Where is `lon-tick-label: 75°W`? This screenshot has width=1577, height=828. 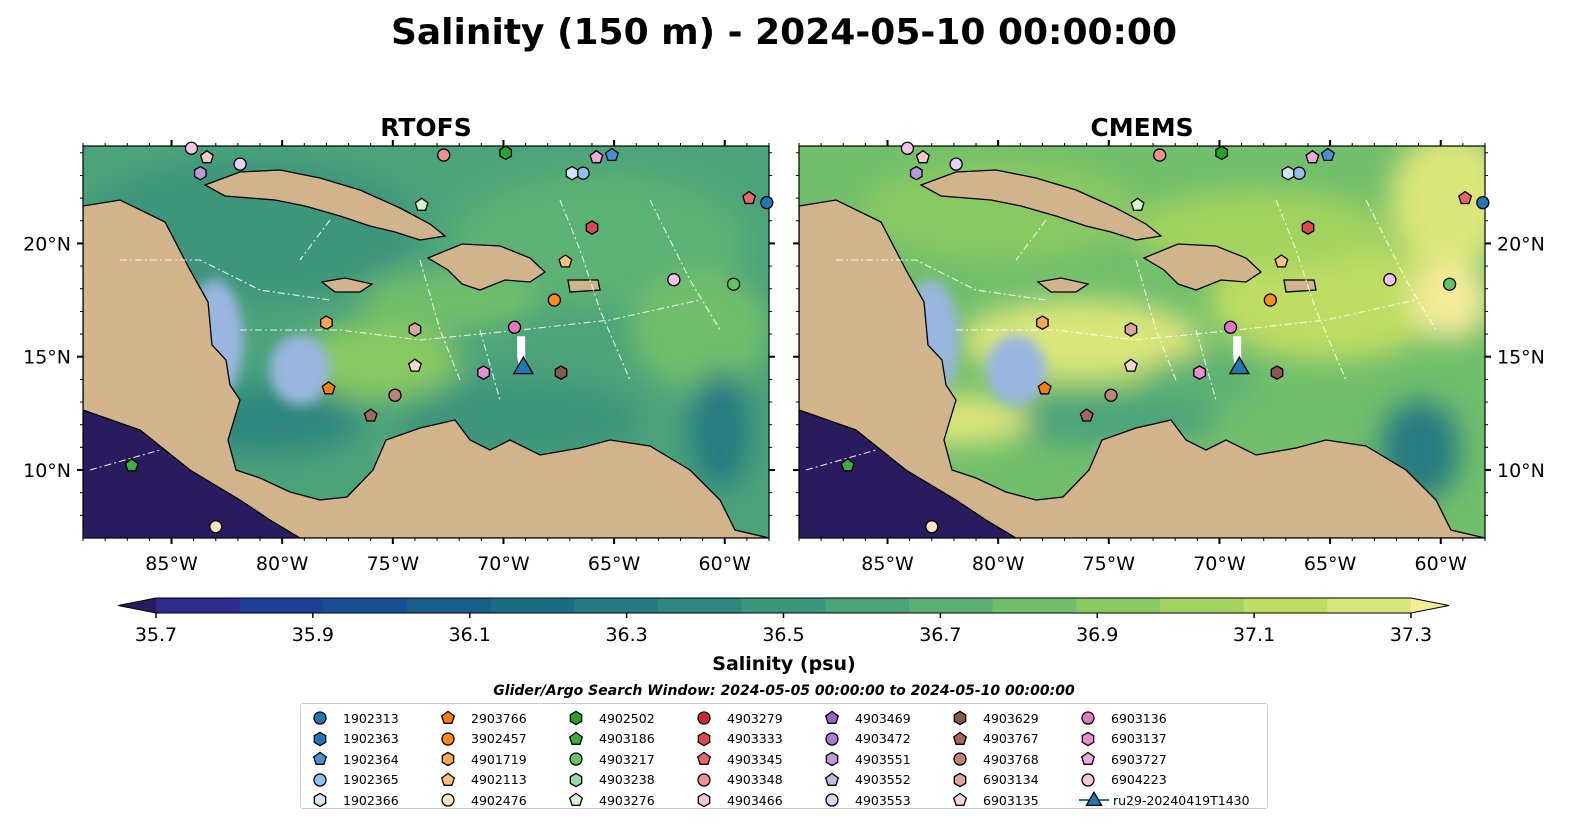 lon-tick-label: 75°W is located at coordinates (393, 564).